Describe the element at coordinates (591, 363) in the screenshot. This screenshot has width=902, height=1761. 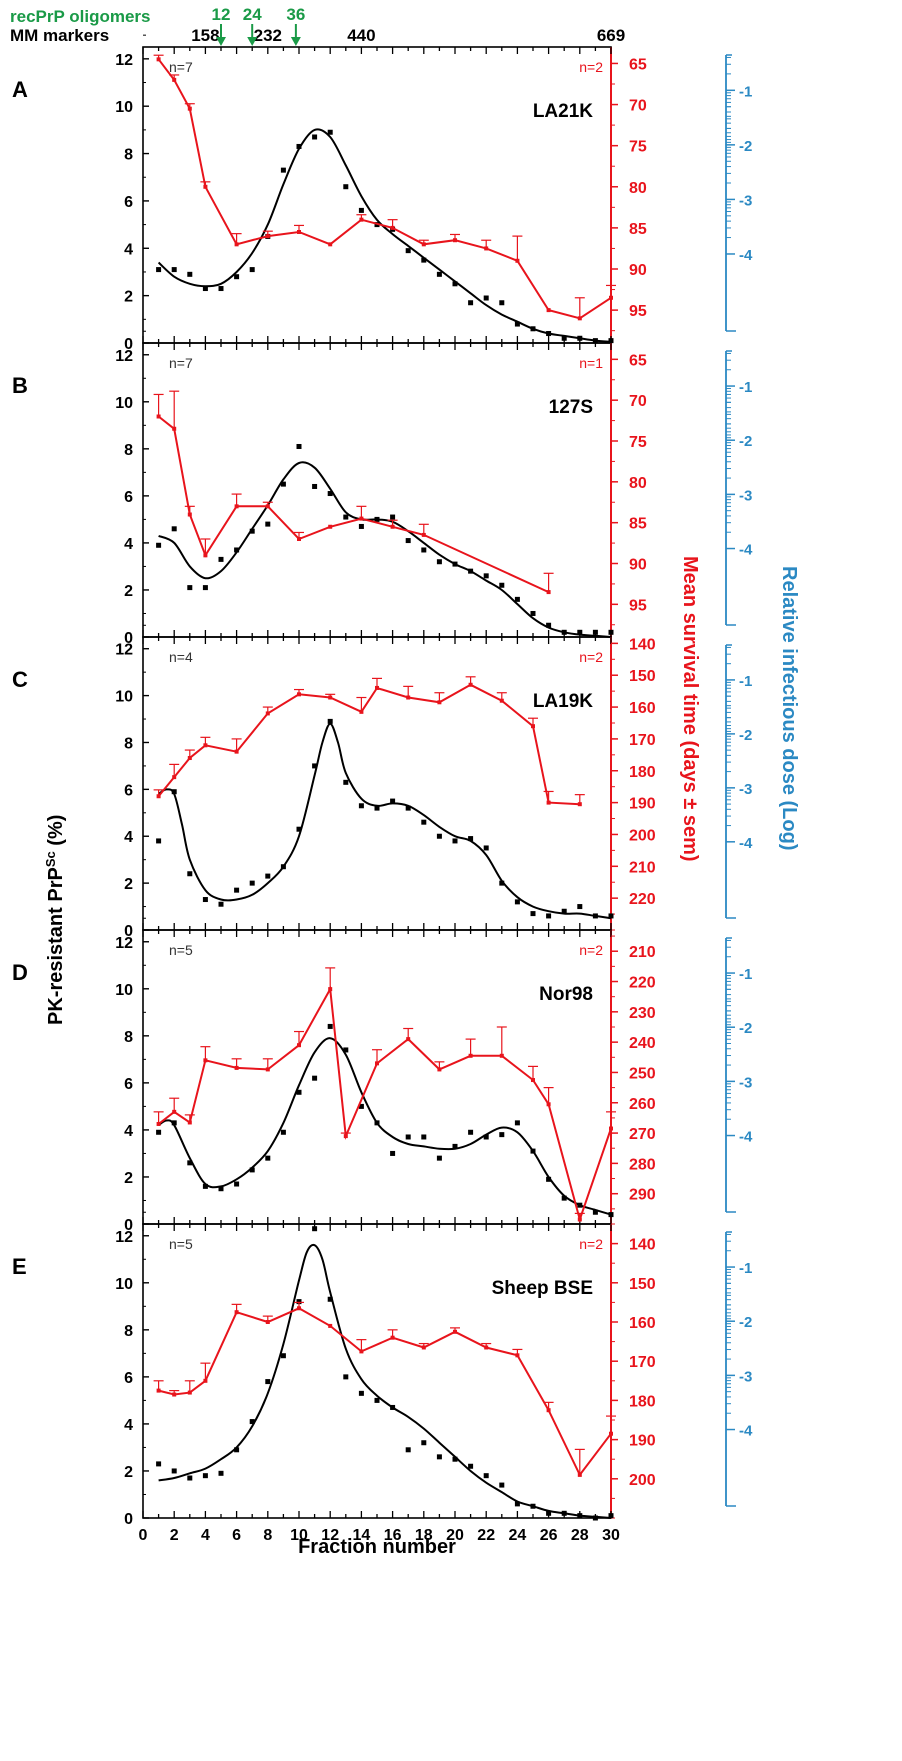
I see `n-count-right: n=1` at that location.